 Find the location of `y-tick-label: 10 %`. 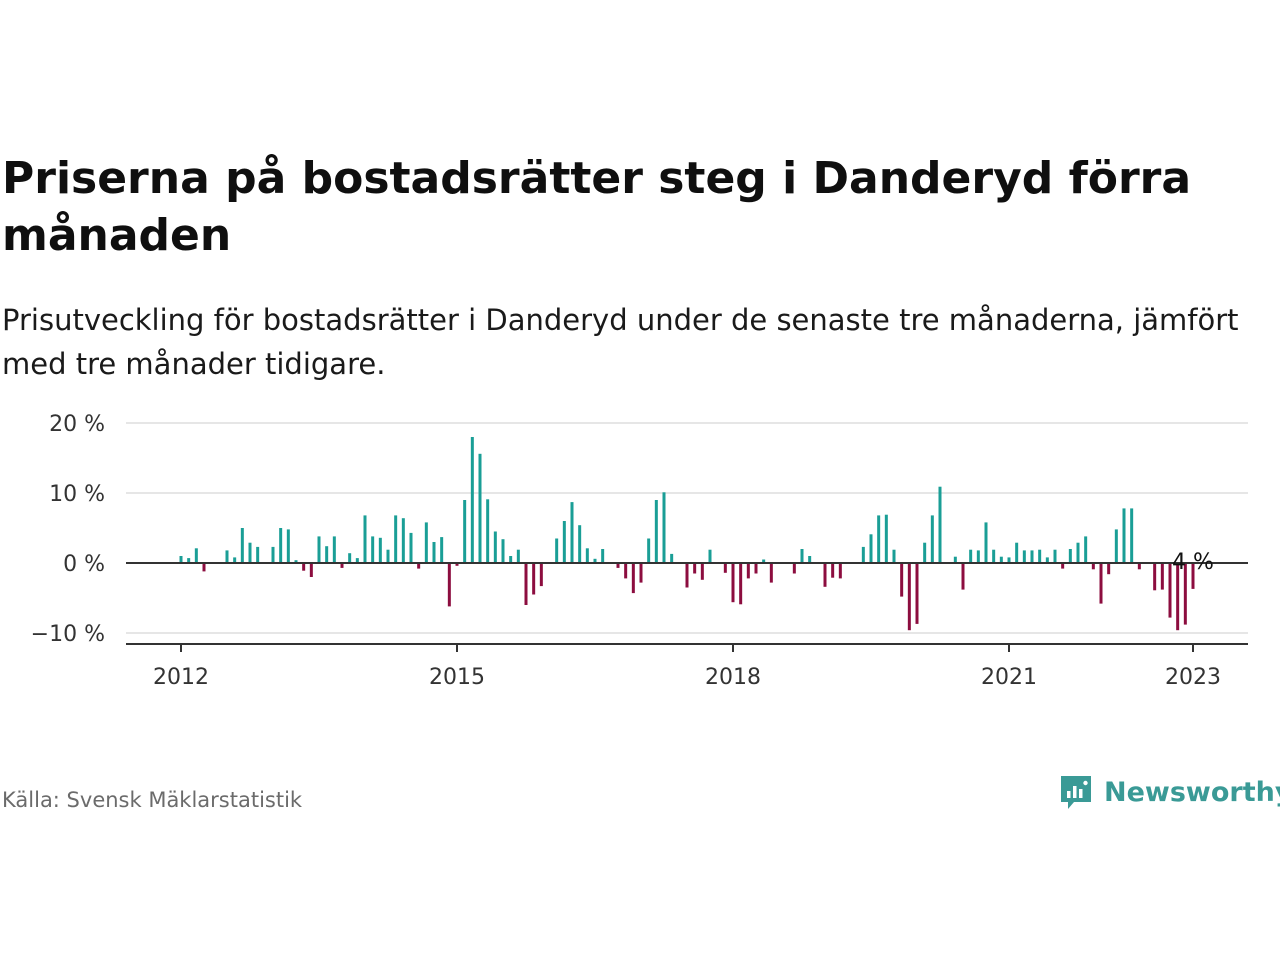

y-tick-label: 10 % is located at coordinates (77, 494).